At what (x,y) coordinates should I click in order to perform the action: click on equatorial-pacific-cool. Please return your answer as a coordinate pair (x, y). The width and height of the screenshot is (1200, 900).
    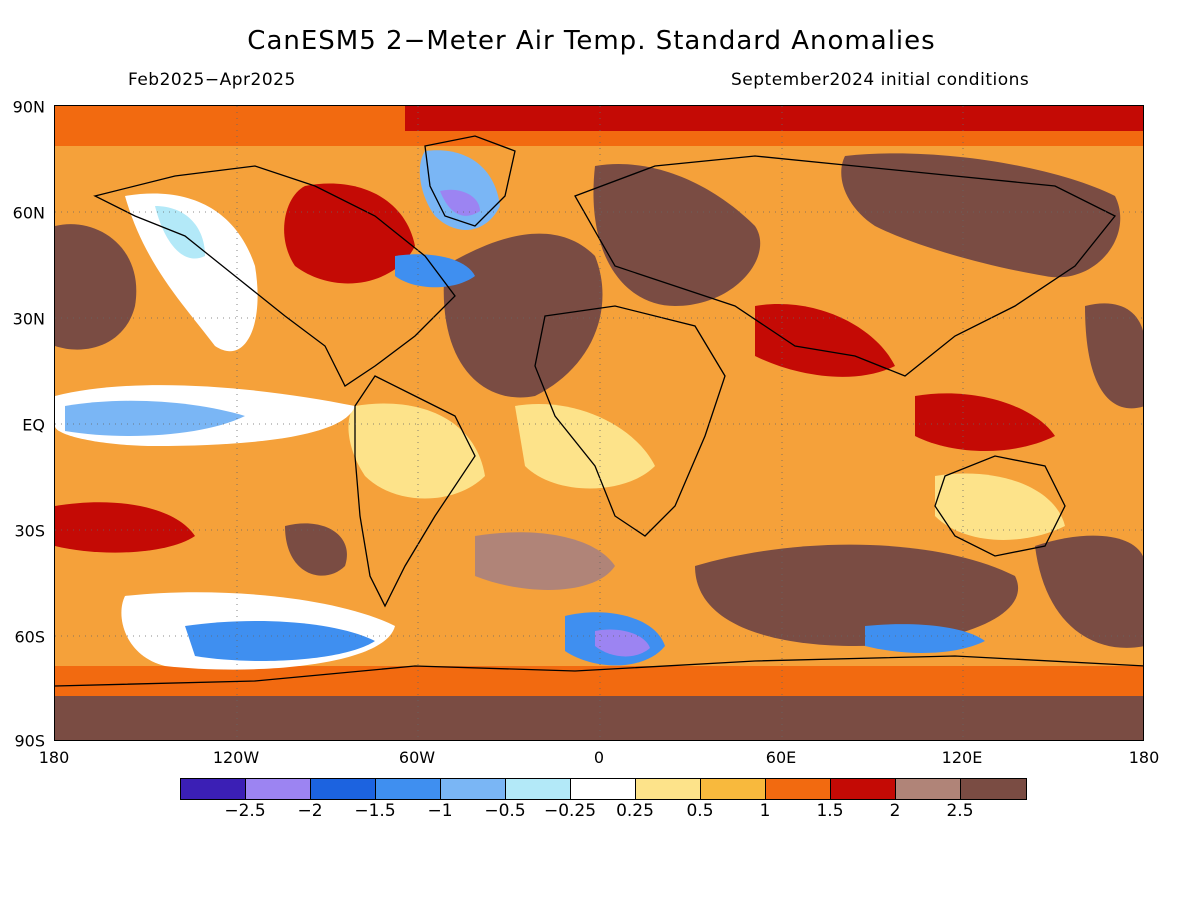
    Looking at the image, I should click on (155, 418).